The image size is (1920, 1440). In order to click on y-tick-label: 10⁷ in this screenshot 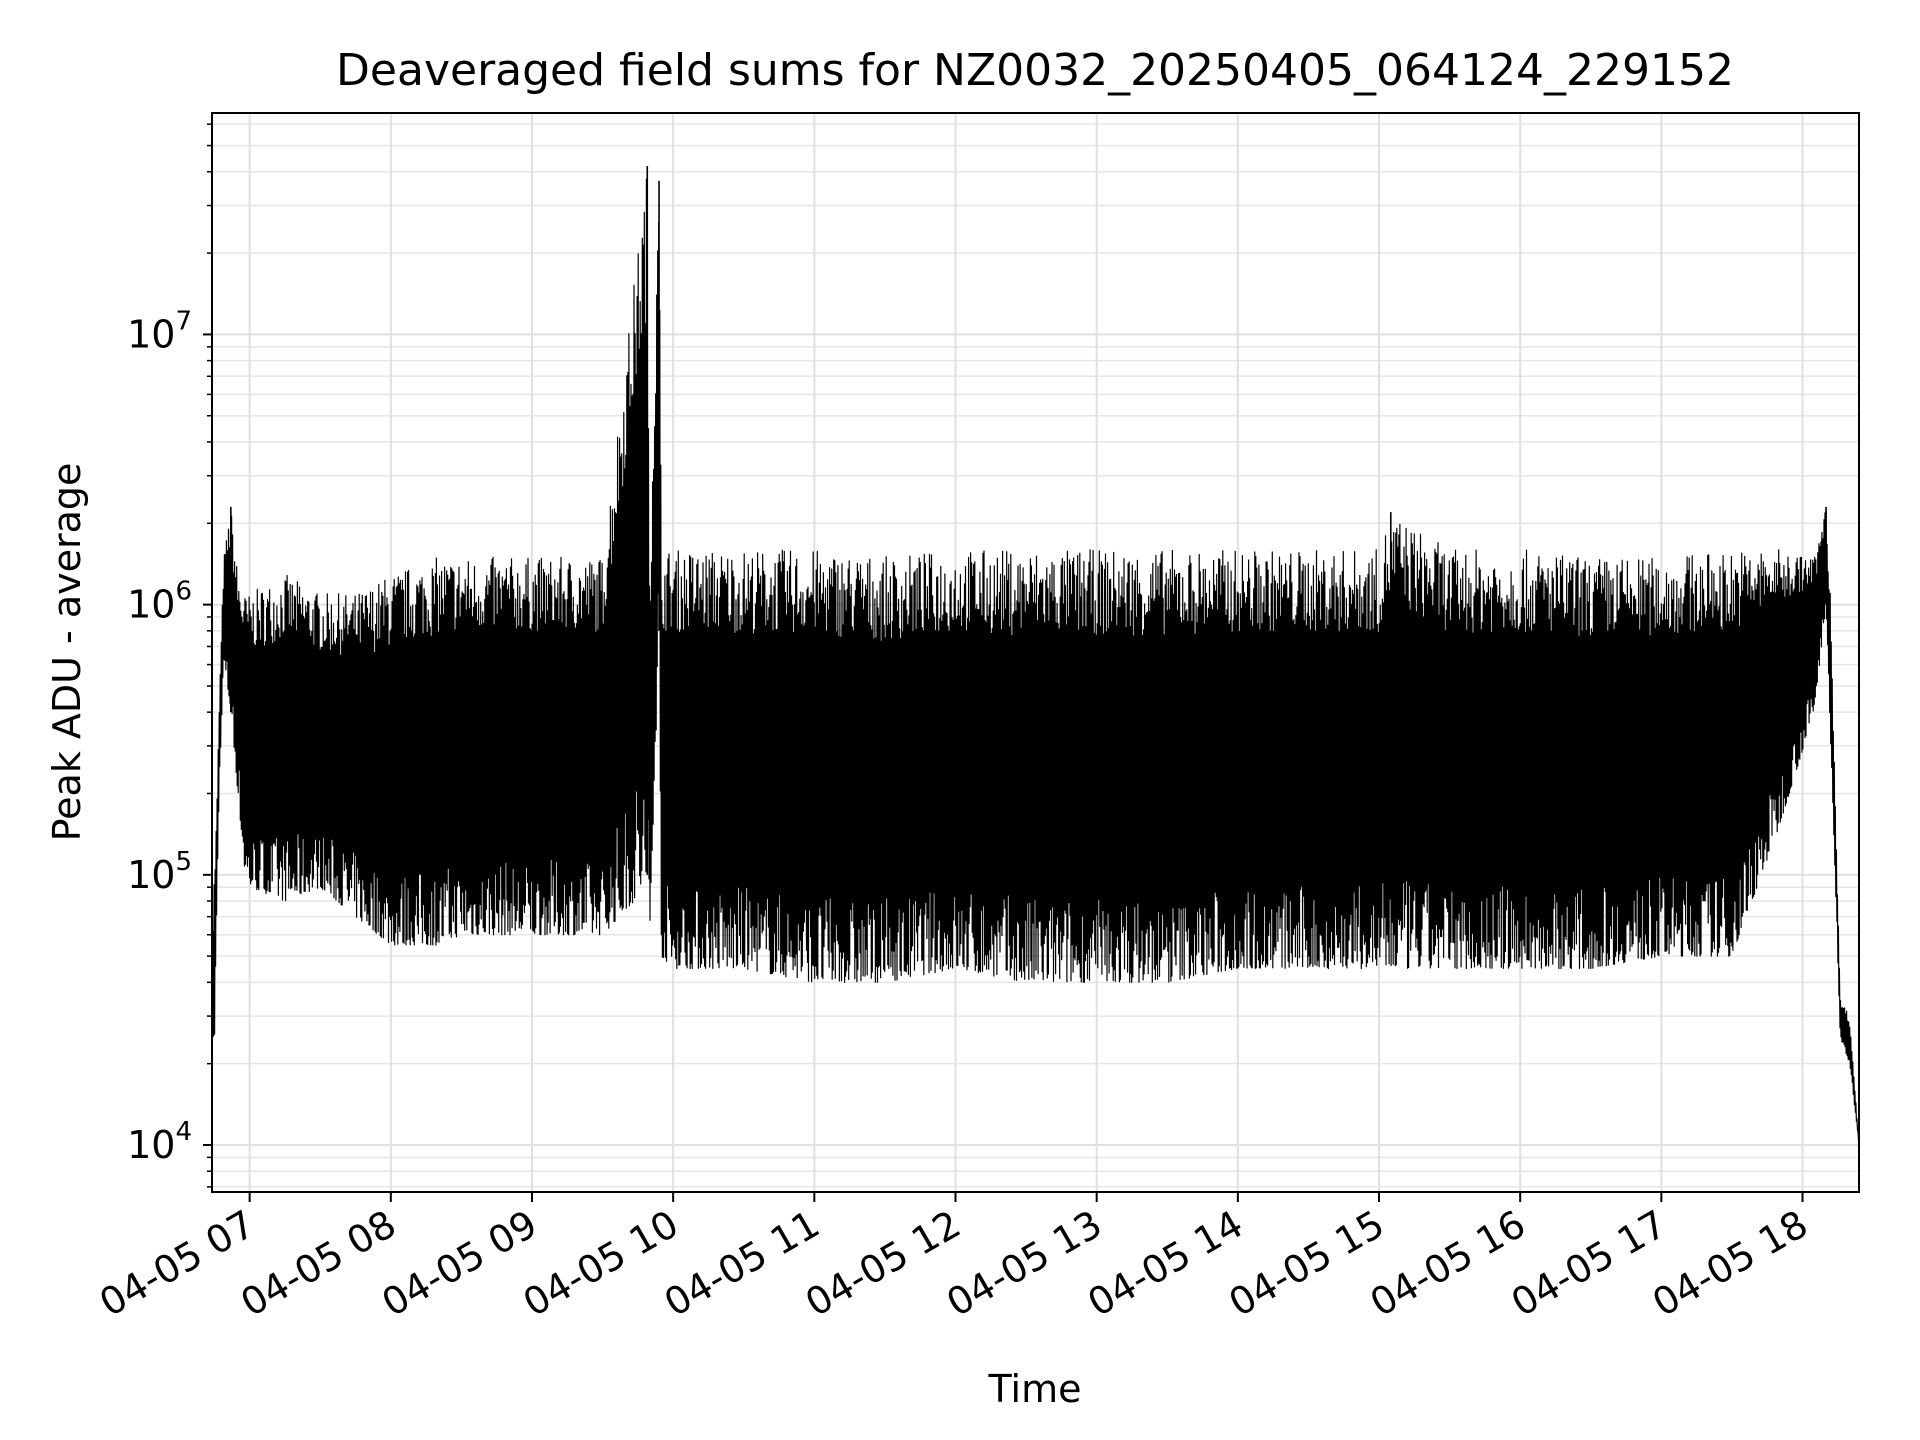, I will do `click(159, 331)`.